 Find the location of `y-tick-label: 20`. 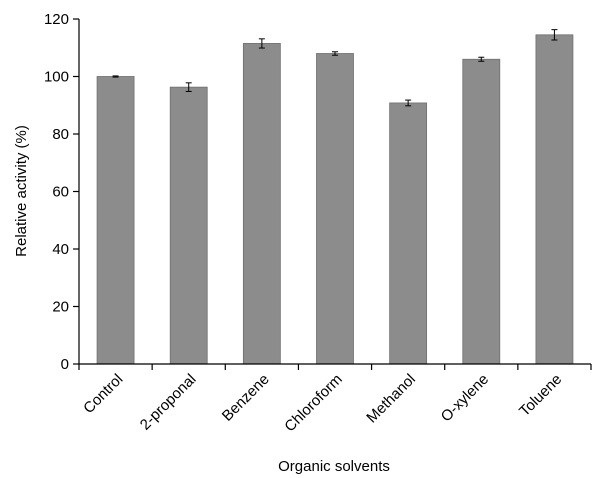

y-tick-label: 20 is located at coordinates (60, 307).